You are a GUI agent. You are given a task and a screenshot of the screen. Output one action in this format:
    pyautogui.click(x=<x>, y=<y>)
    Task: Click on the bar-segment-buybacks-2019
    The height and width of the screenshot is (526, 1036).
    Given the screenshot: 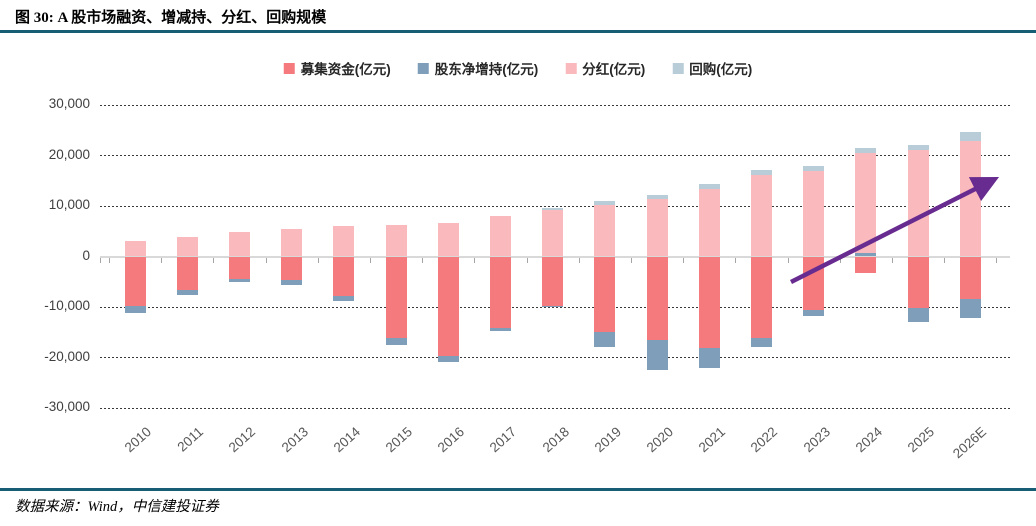 What is the action you would take?
    pyautogui.click(x=605, y=203)
    